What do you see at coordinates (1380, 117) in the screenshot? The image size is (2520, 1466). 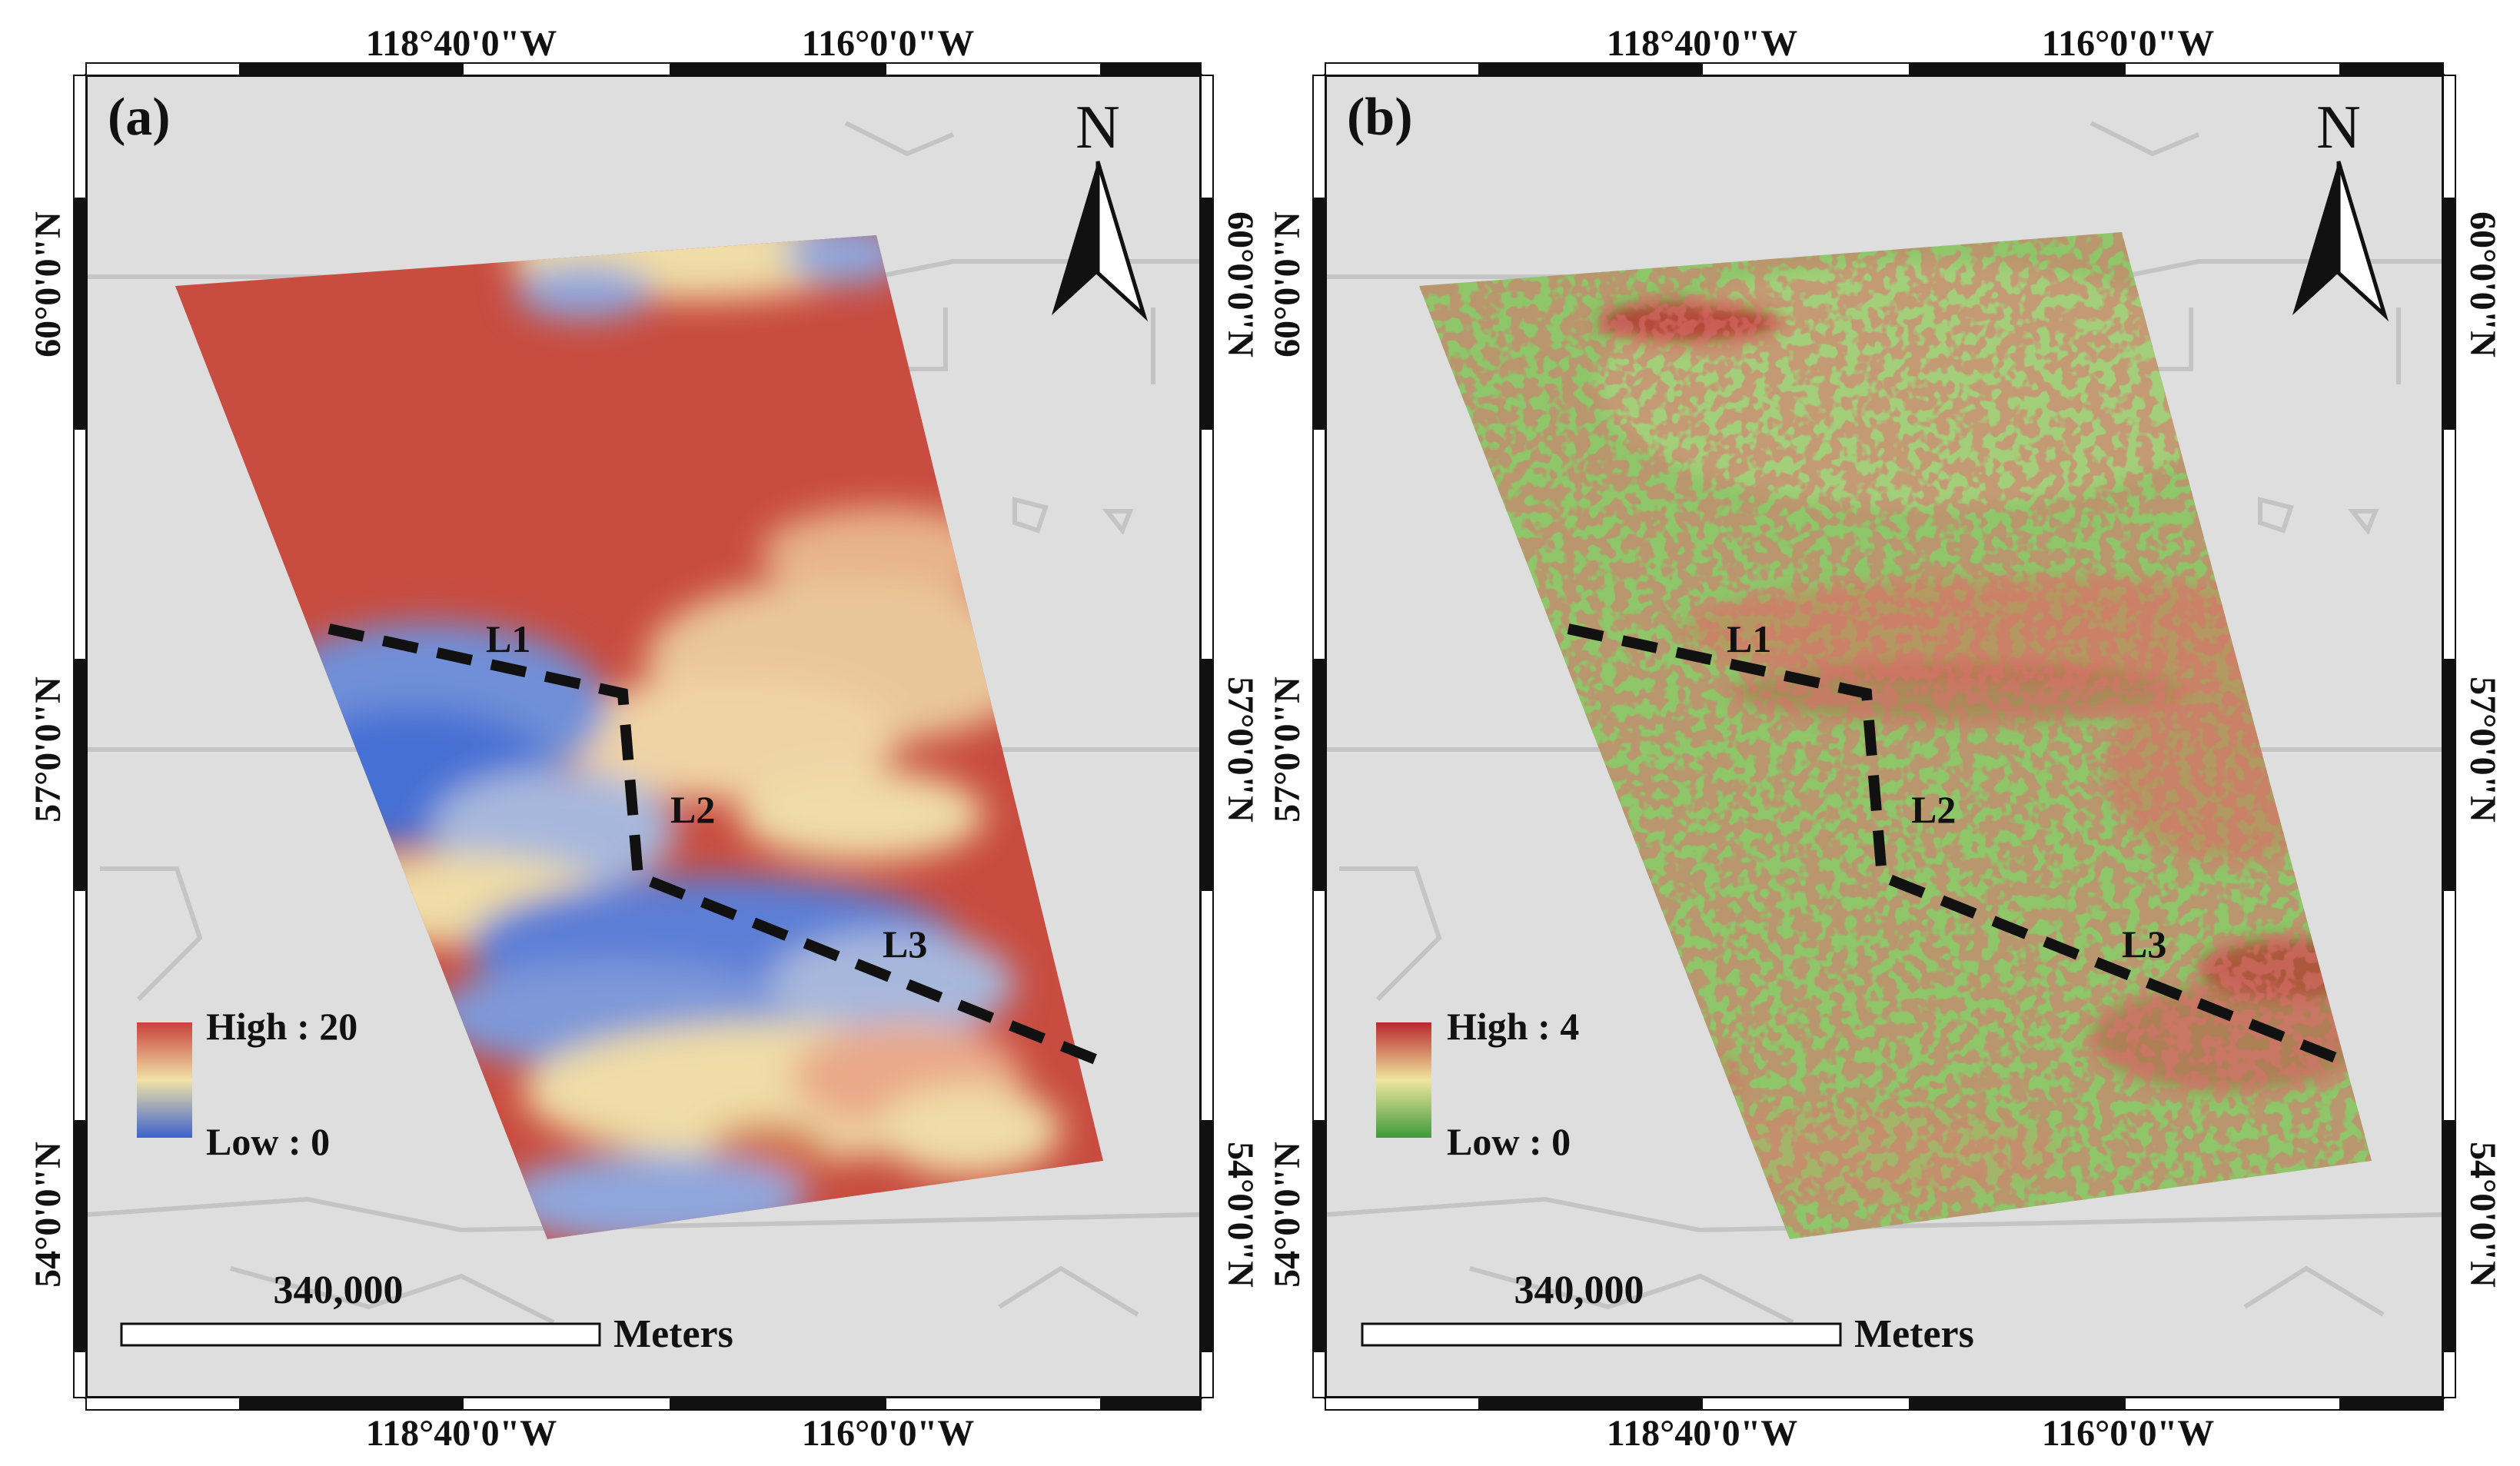 I see `panel-label: (b)` at bounding box center [1380, 117].